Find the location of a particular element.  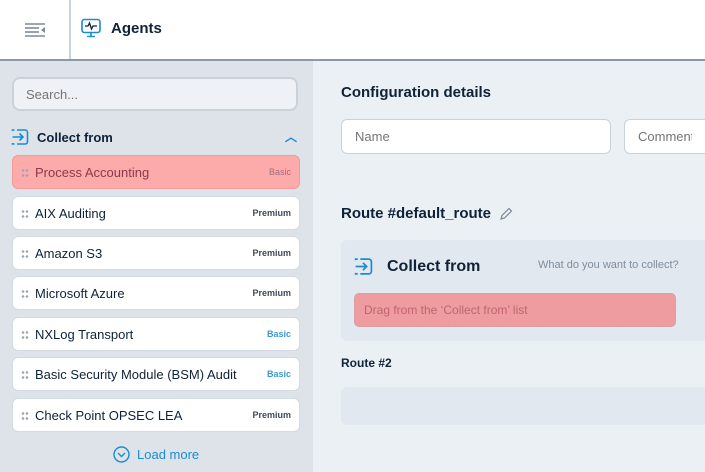

section-label: Collect from is located at coordinates (75, 137).